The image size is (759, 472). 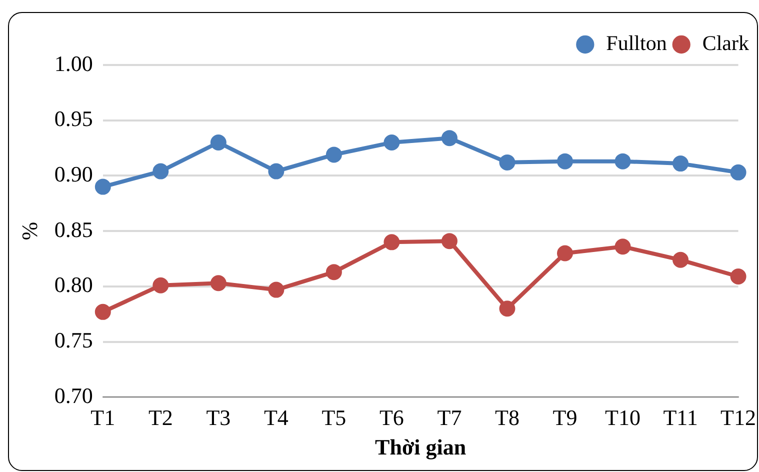 I want to click on x-tick-label: T5, so click(x=334, y=417).